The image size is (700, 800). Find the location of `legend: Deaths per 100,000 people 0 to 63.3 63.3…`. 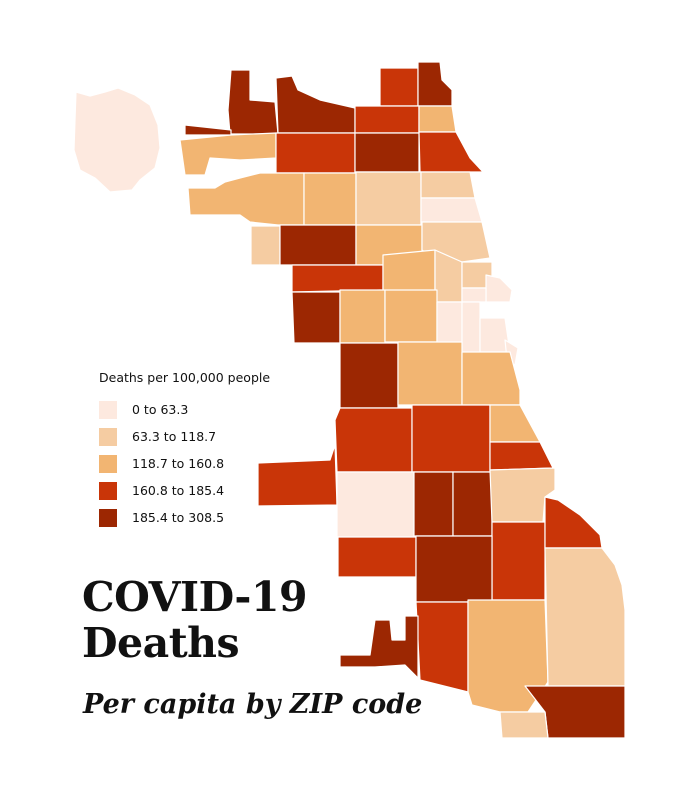

legend: Deaths per 100,000 people 0 to 63.3 63.3… is located at coordinates (199, 450).